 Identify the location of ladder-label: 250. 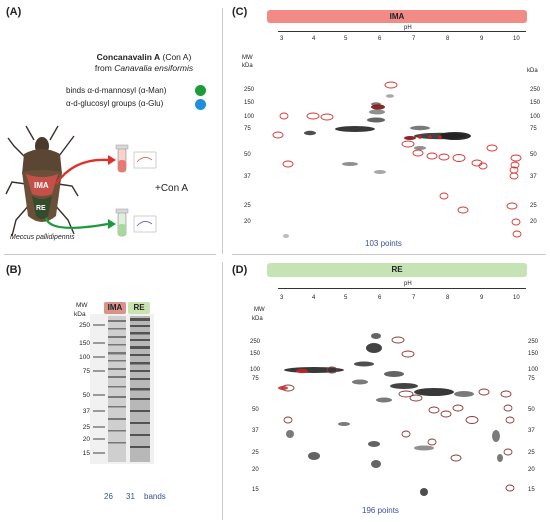
(84, 325).